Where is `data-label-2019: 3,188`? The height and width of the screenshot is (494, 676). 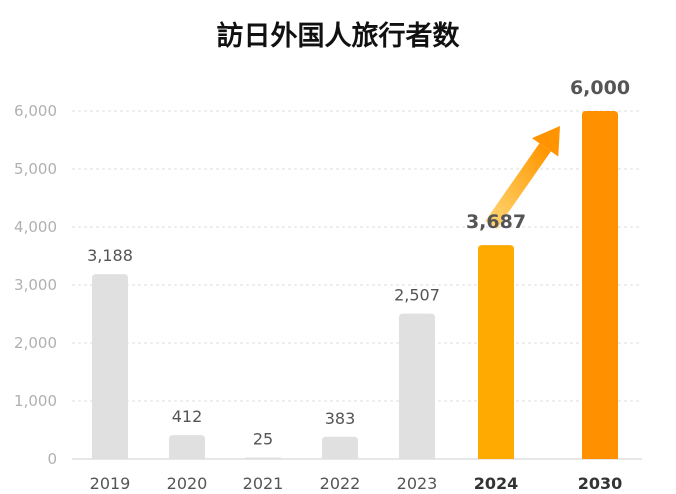 data-label-2019: 3,188 is located at coordinates (110, 255).